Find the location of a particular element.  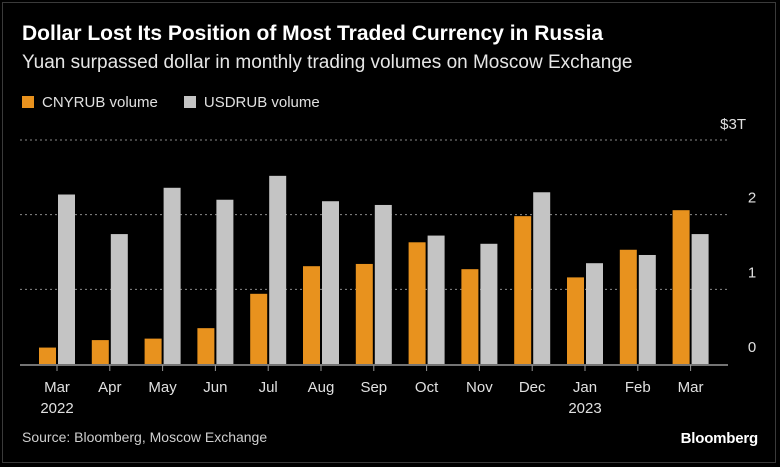

x-tick-label: Apr is located at coordinates (109, 387).